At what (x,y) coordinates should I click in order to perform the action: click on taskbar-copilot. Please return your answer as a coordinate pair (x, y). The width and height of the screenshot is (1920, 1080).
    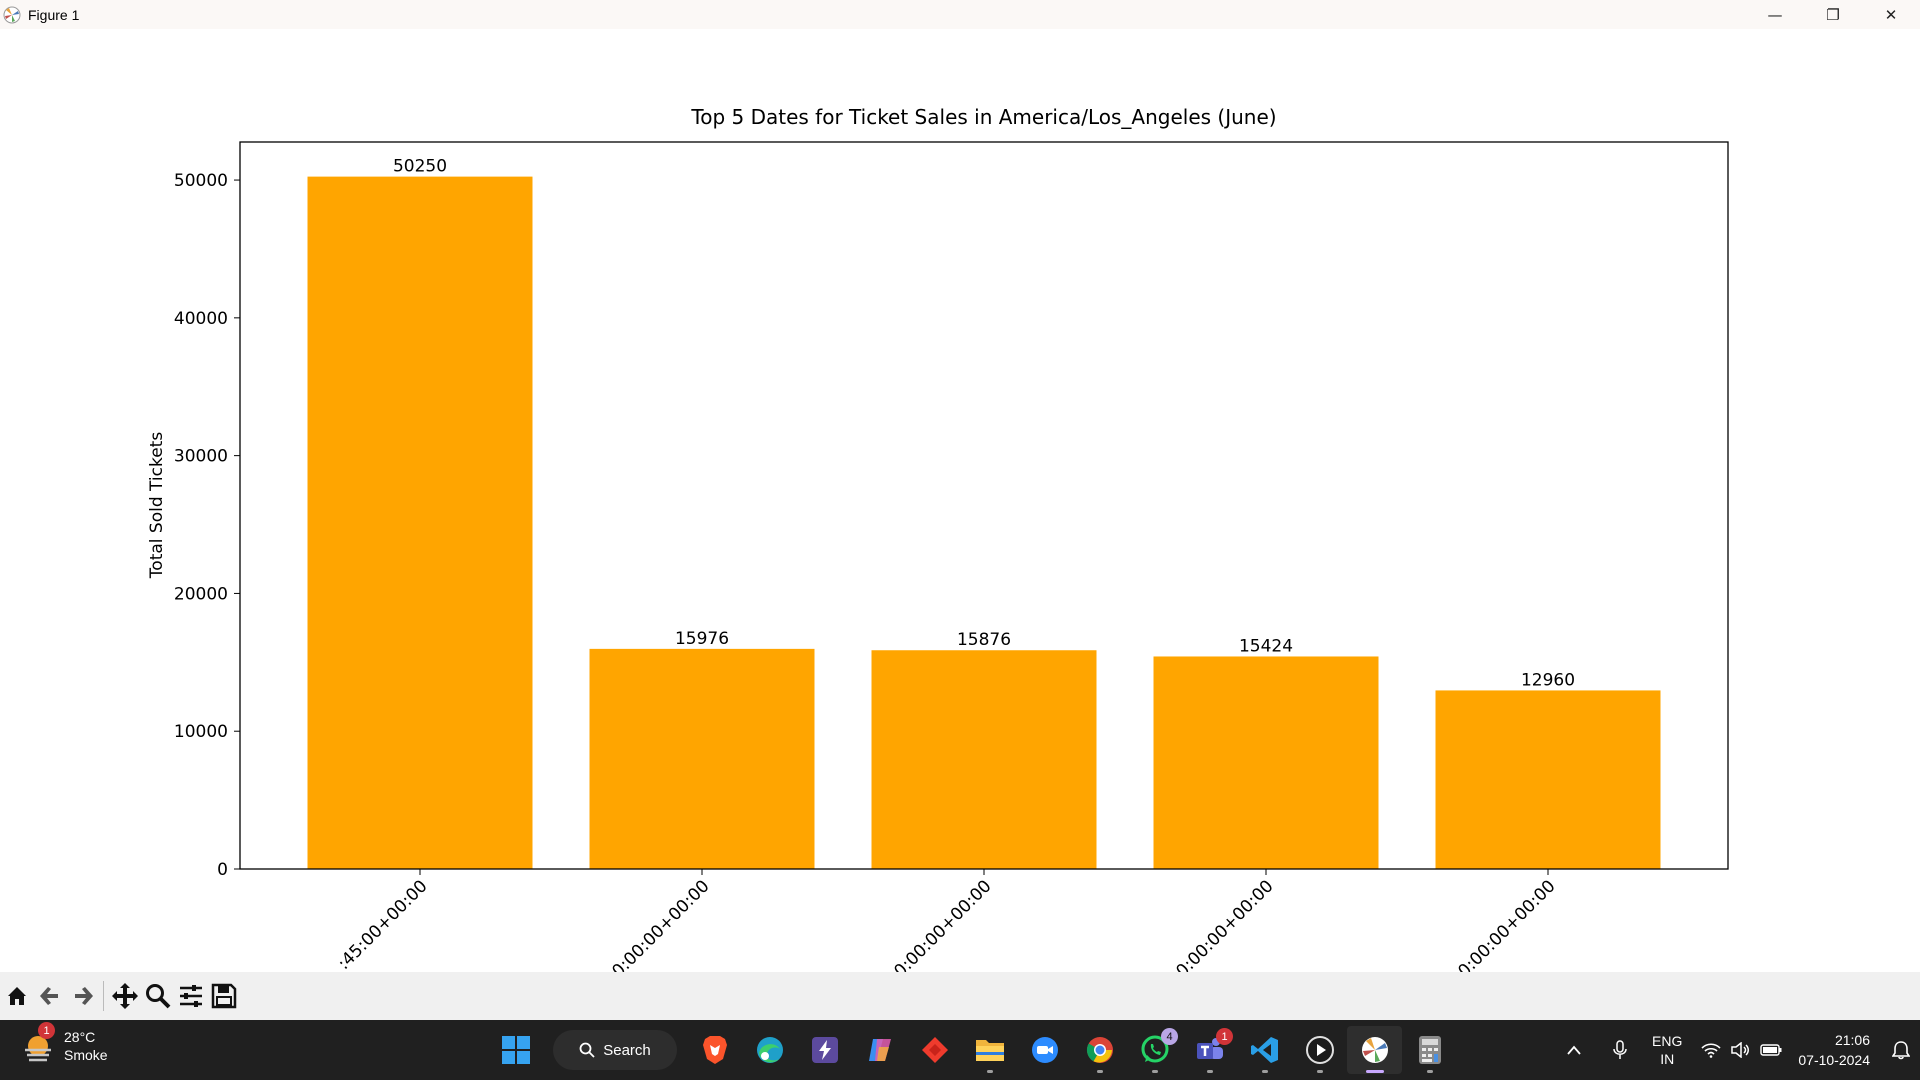
    Looking at the image, I should click on (879, 1050).